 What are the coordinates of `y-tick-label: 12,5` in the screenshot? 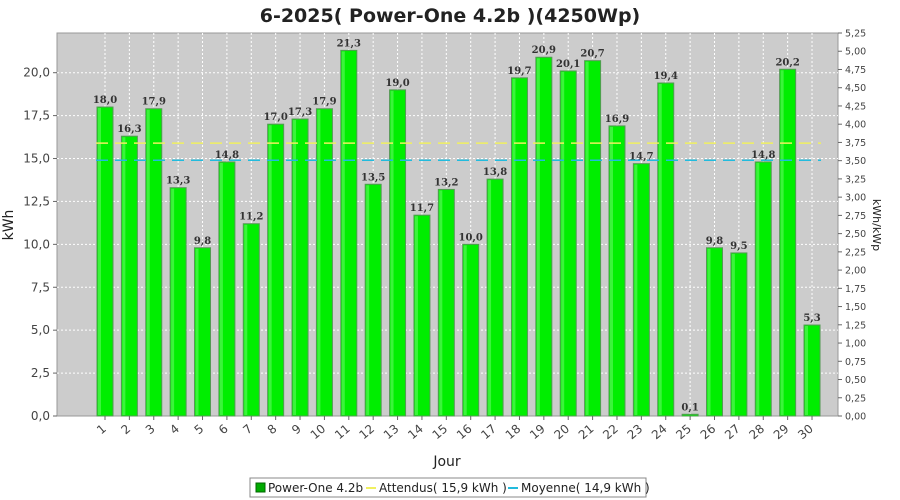 It's located at (36, 201).